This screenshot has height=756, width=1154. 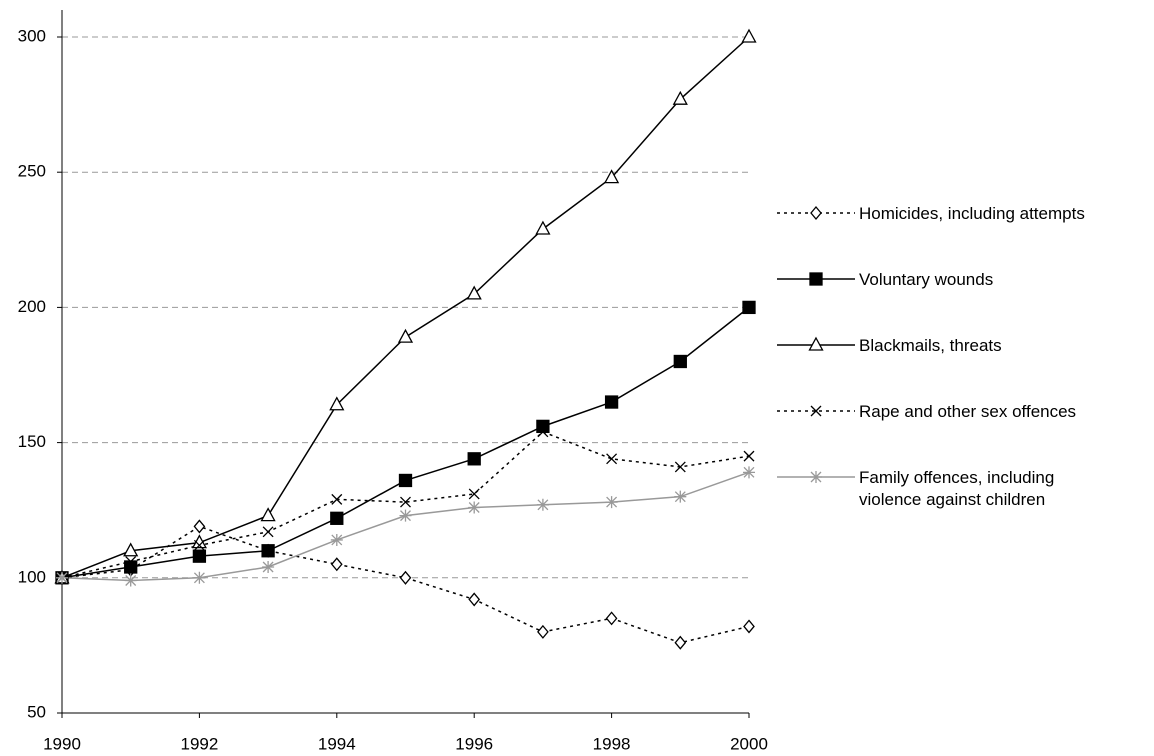 I want to click on legend-label: Rape and other sex offences, so click(x=968, y=411).